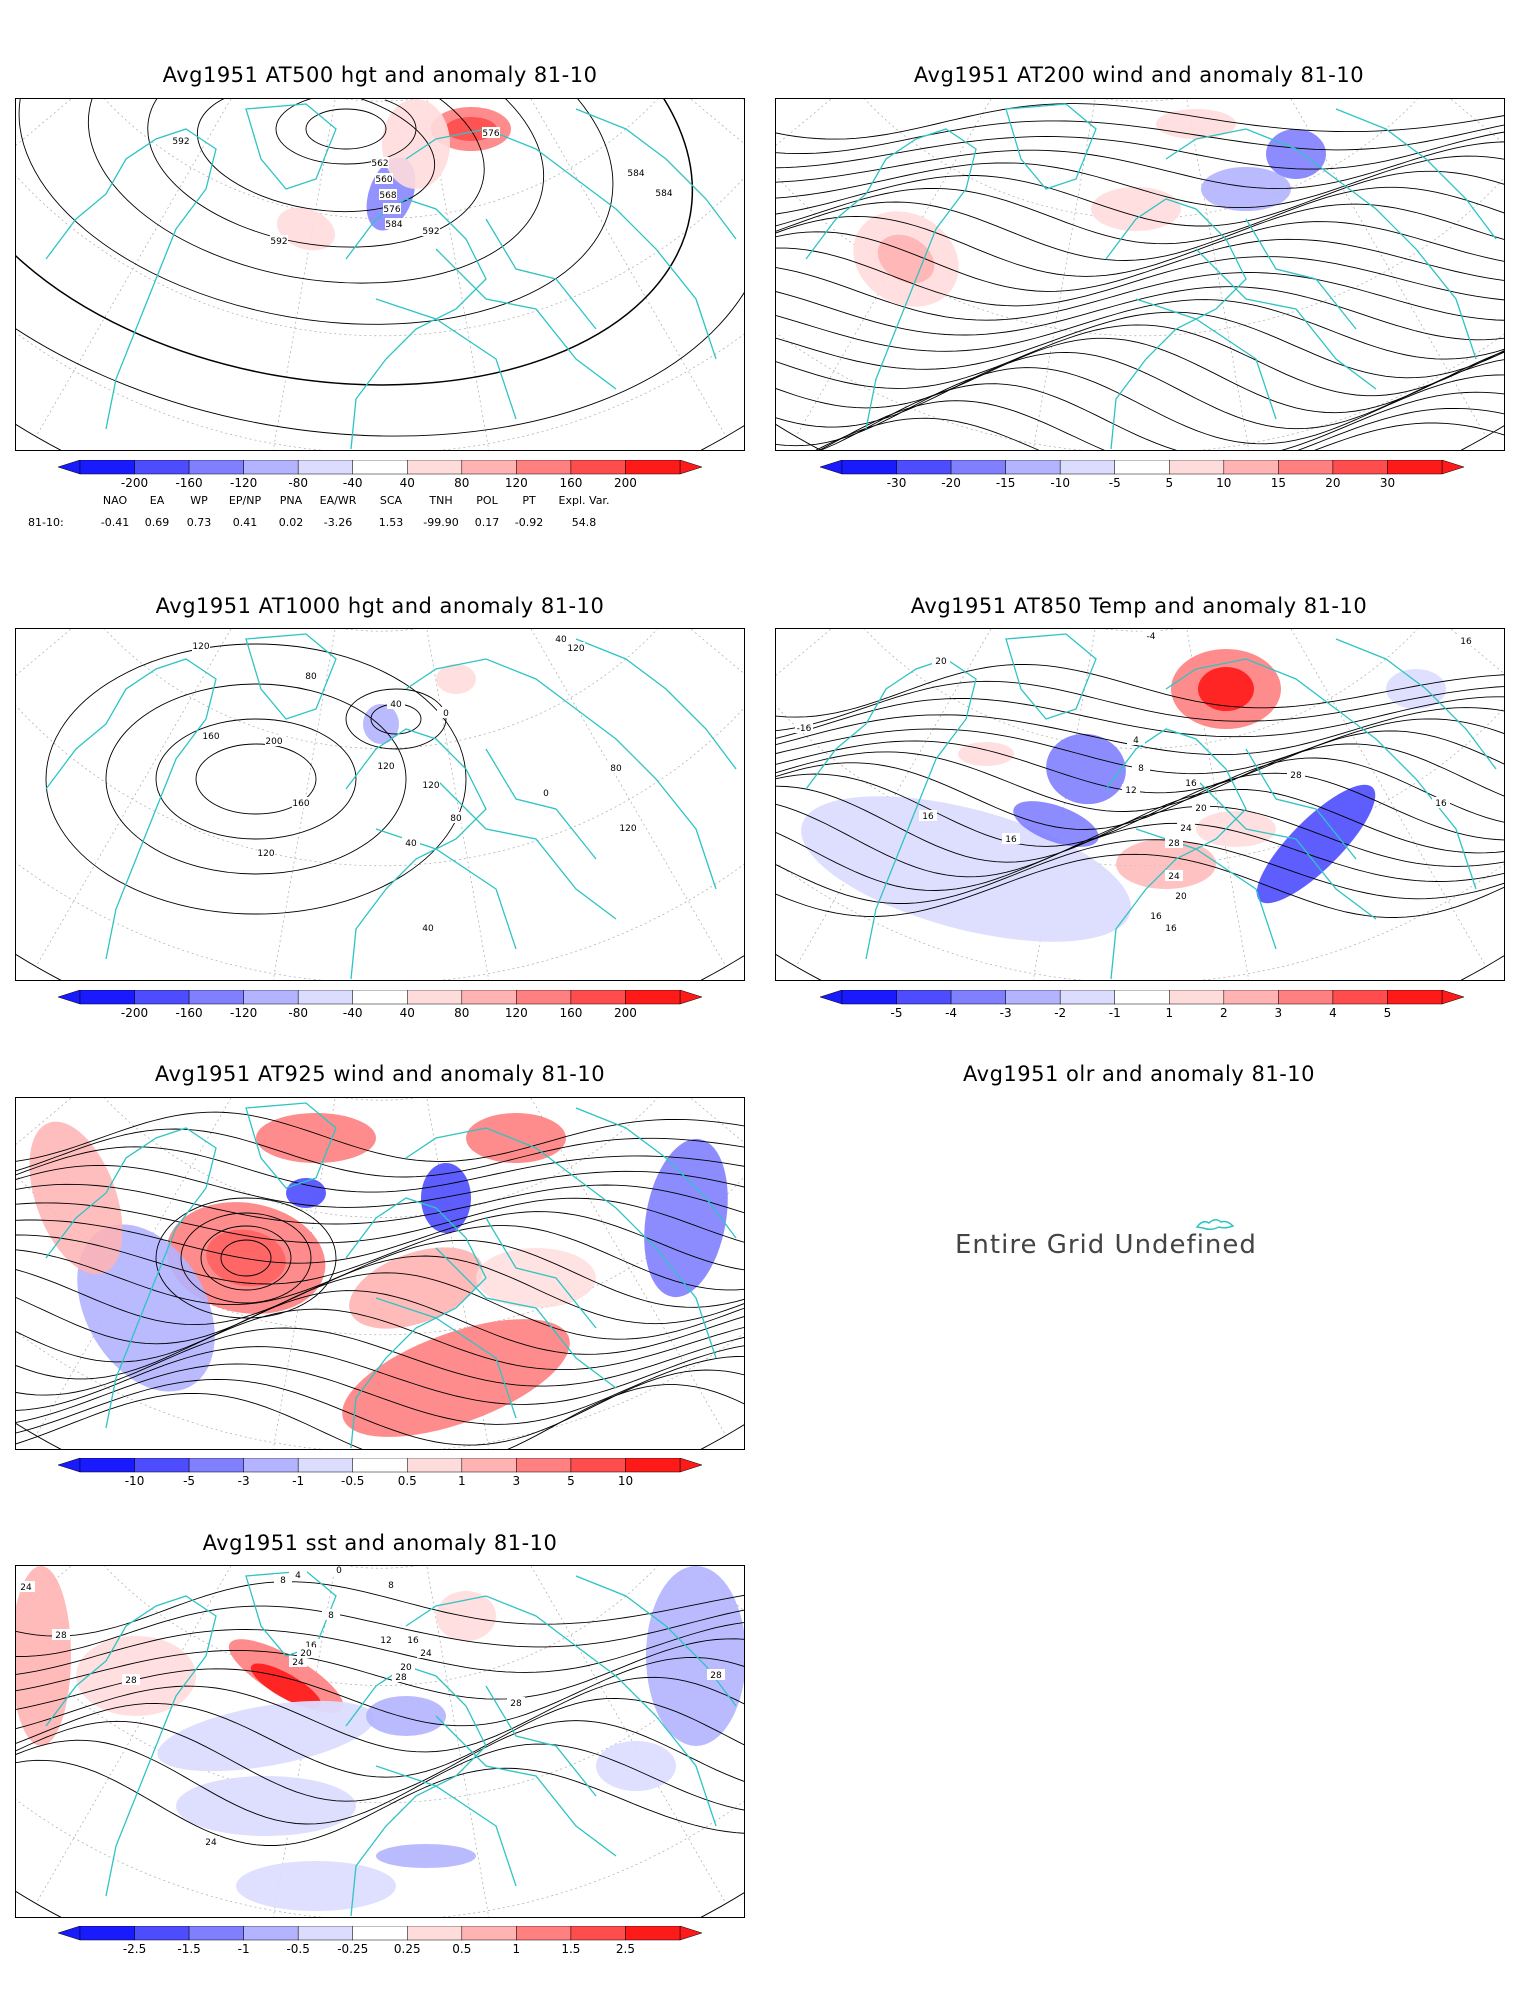 The width and height of the screenshot is (1520, 2000). Describe the element at coordinates (380, 1741) in the screenshot. I see `map-panel-sst: 24 28 28 8 4 0 8 8 12 16 20 24 16 20 24 28 28 28 24` at that location.